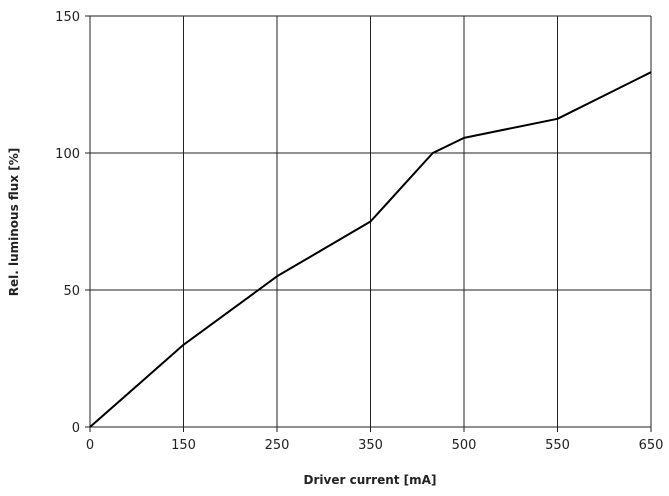 The image size is (669, 496). Describe the element at coordinates (277, 445) in the screenshot. I see `x-tick-label: 250` at that location.